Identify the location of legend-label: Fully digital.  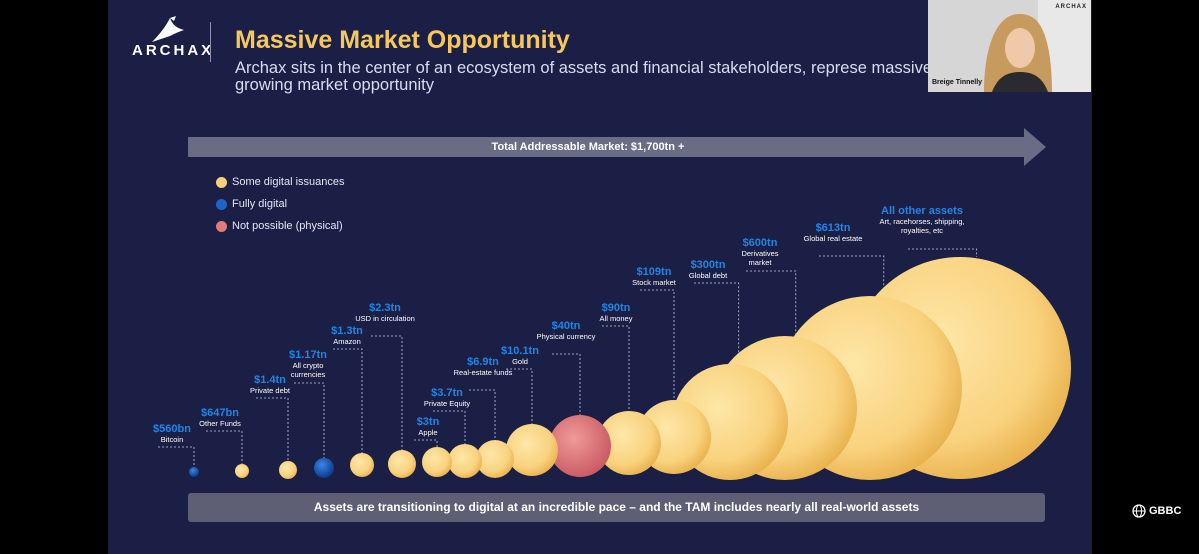
(260, 204).